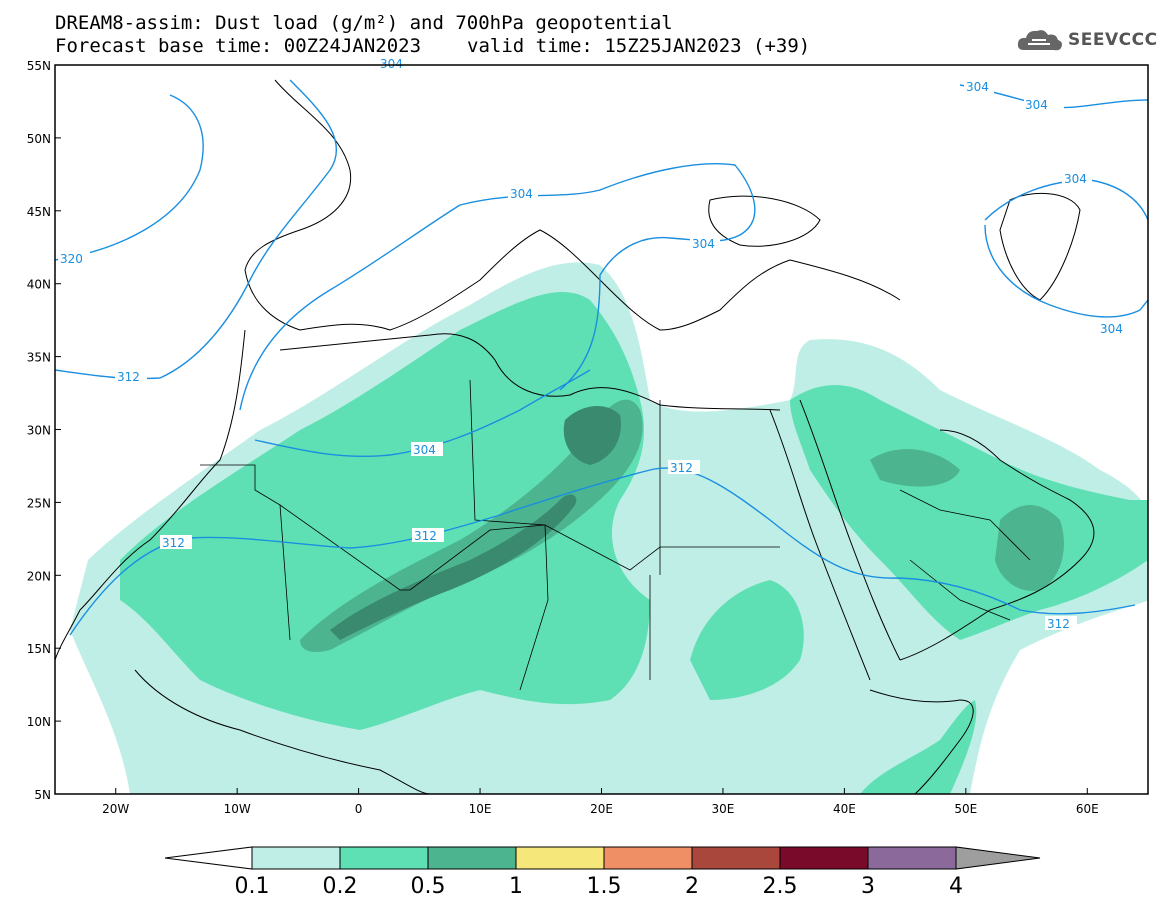 This screenshot has height=907, width=1165. What do you see at coordinates (530, 372) in the screenshot?
I see `north-africa-coastline` at bounding box center [530, 372].